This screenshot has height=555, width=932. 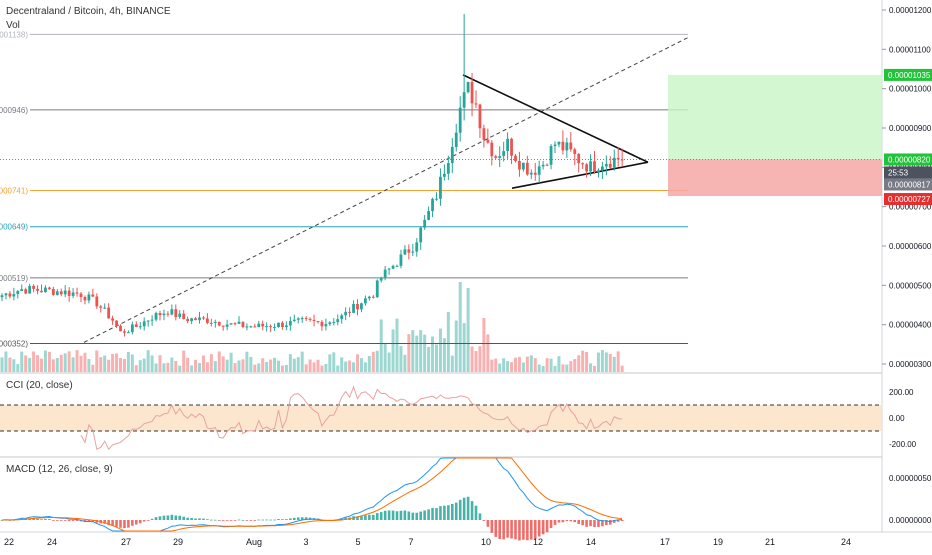 I want to click on date-axis: 22 24 27 29 Aug 3 5 7 10 12 14 17 19 21 24, so click(x=427, y=542).